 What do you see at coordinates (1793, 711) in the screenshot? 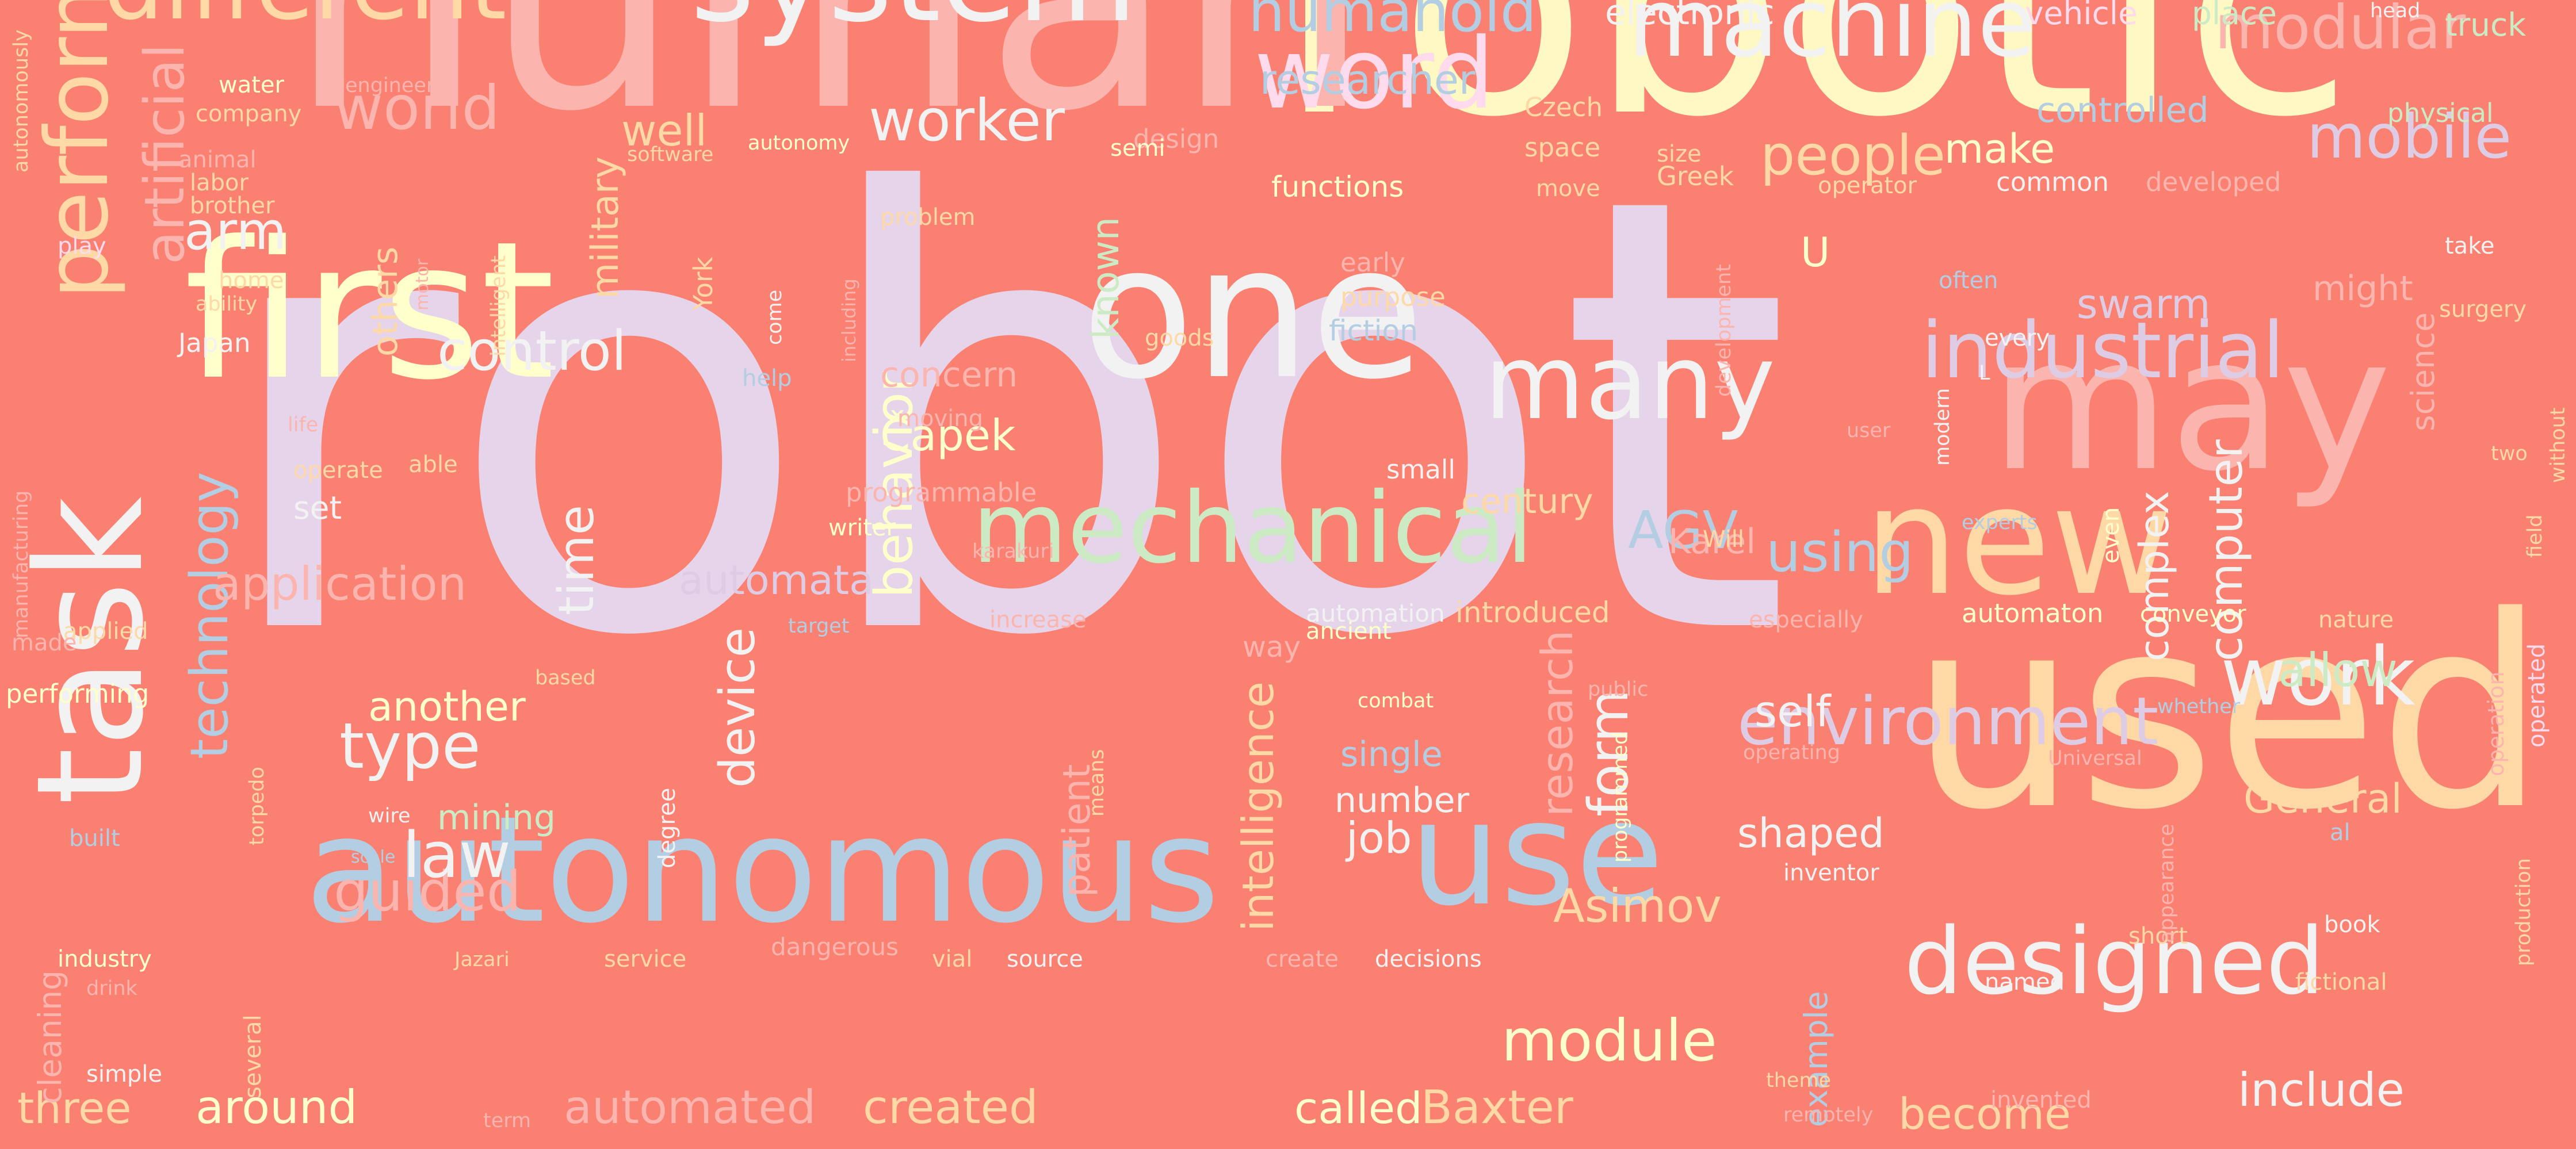
I see `cloud-word: self` at bounding box center [1793, 711].